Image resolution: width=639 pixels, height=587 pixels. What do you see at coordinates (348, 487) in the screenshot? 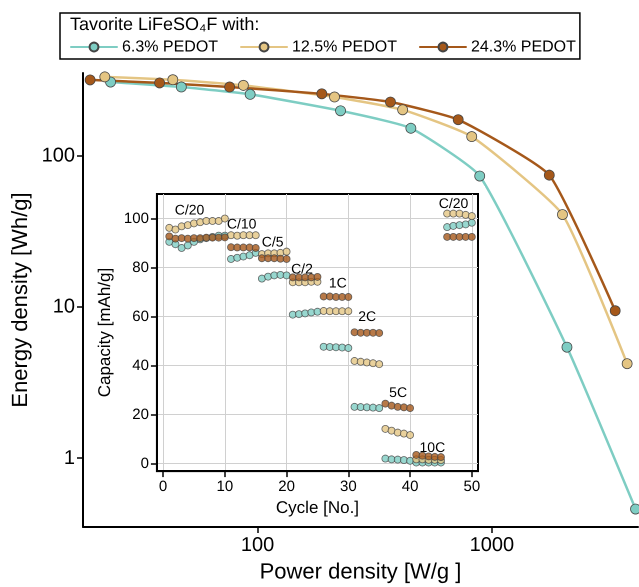
I see `x-tick-label: 30` at bounding box center [348, 487].